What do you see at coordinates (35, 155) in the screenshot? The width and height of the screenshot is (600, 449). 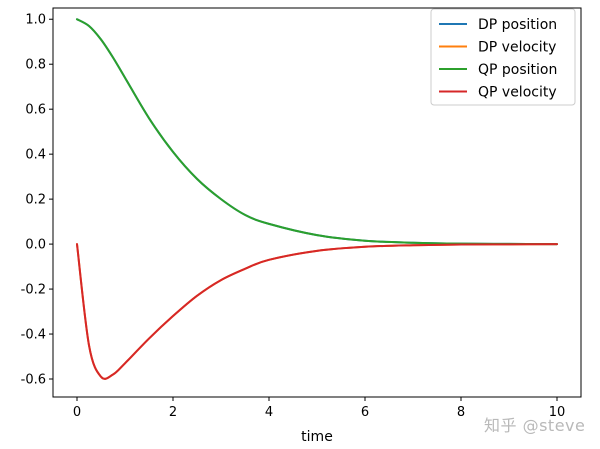 I see `y-tick-label: 0.4` at bounding box center [35, 155].